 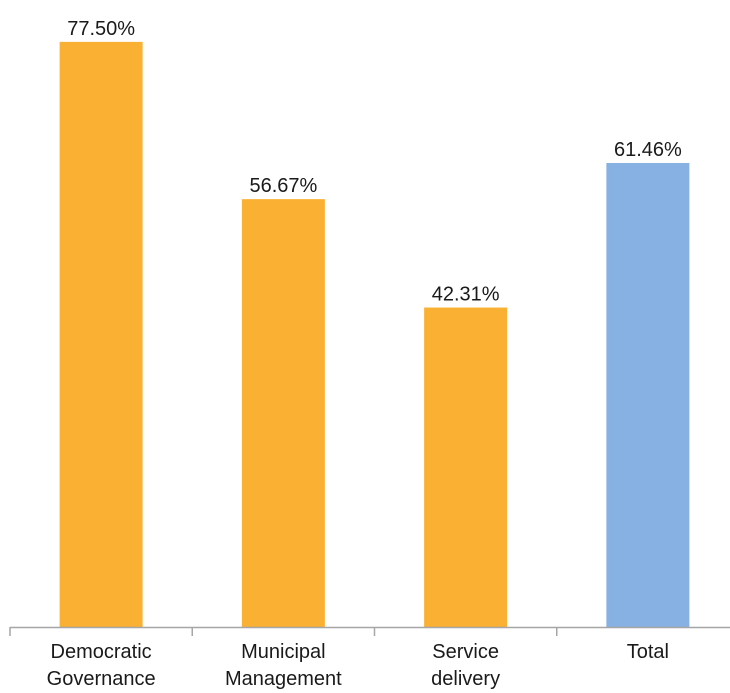 What do you see at coordinates (465, 652) in the screenshot?
I see `category-label-2-line-0: Service` at bounding box center [465, 652].